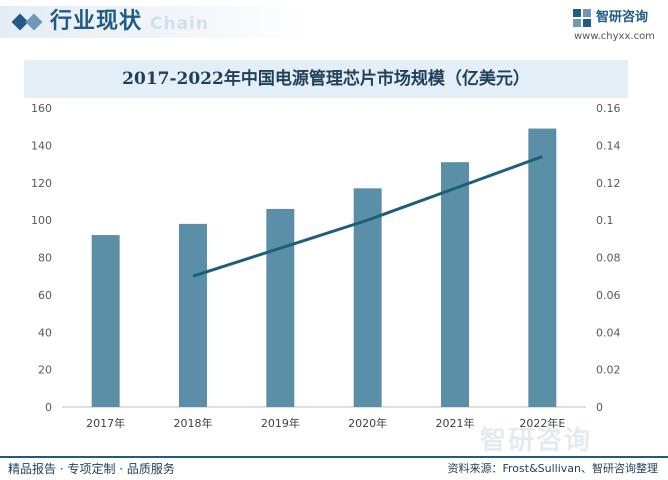  I want to click on chart-title-bar: 2017-2022年中国电源管理芯片市场规模（亿美元）, so click(326, 79).